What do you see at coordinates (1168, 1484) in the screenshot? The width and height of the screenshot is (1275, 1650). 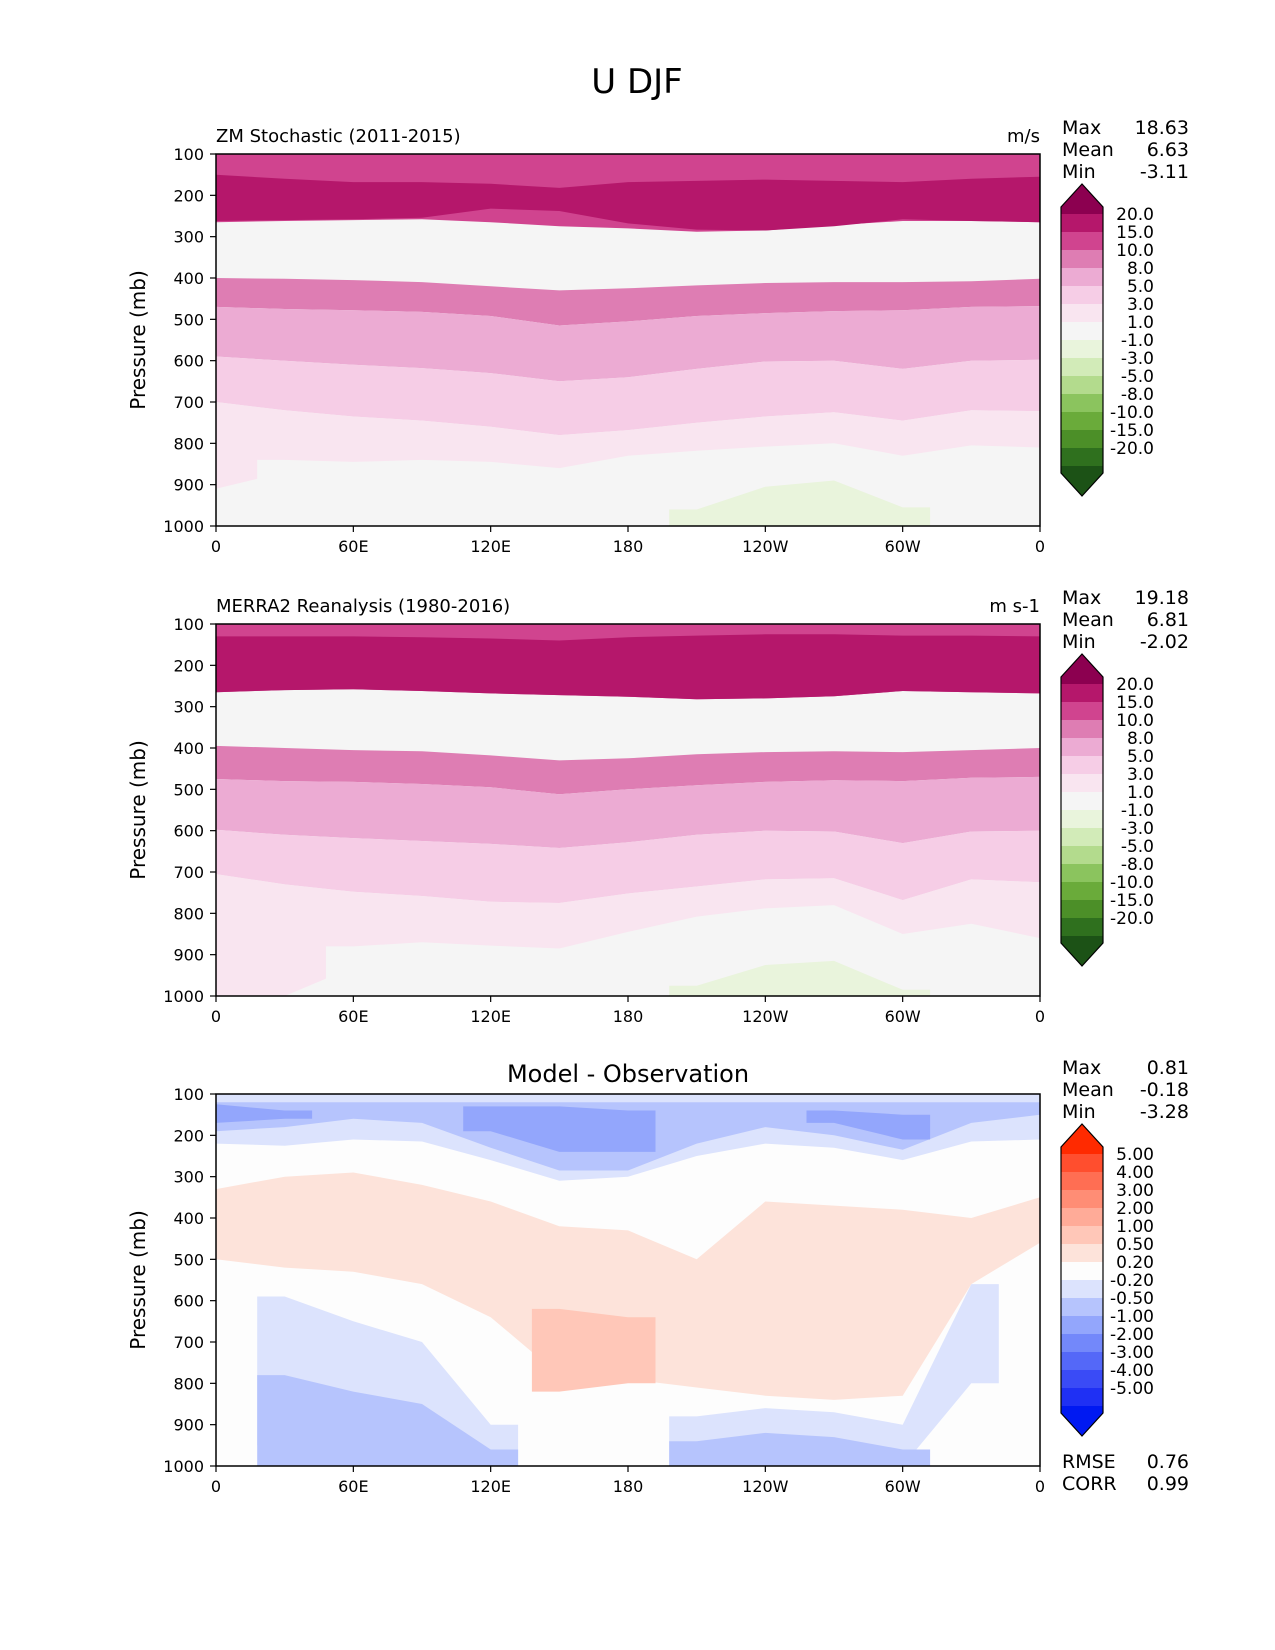 I see `metric-value: 0.99` at bounding box center [1168, 1484].